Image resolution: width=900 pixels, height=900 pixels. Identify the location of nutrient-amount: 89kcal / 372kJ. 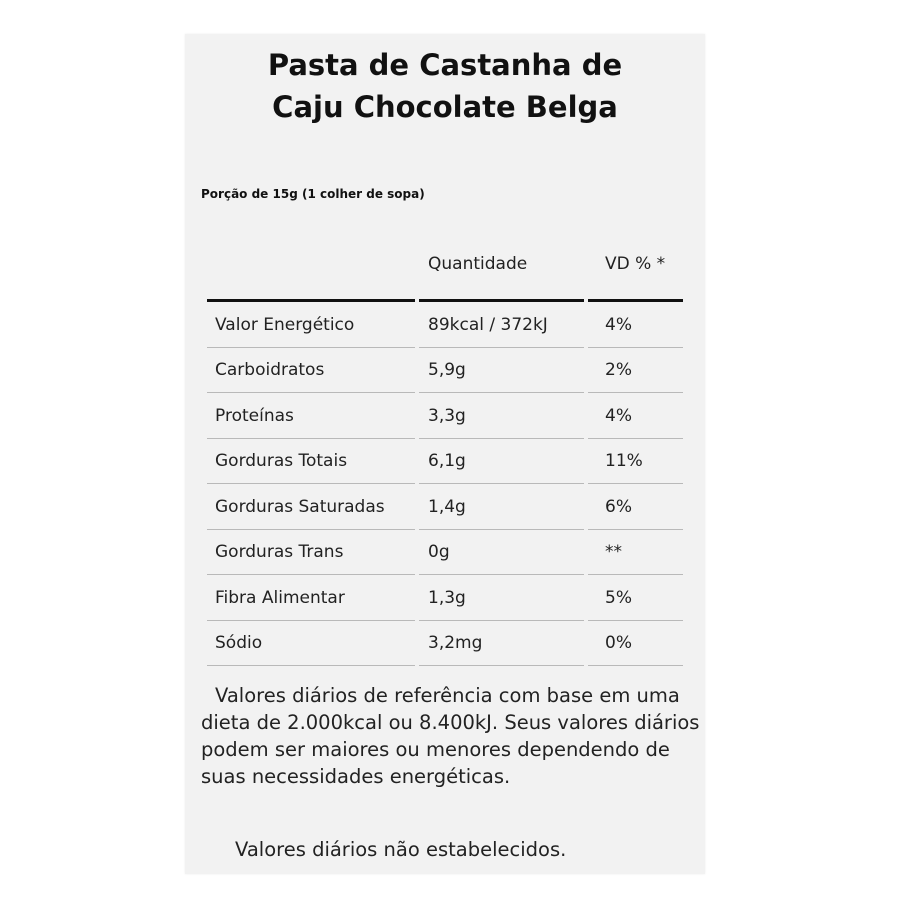
(503, 325).